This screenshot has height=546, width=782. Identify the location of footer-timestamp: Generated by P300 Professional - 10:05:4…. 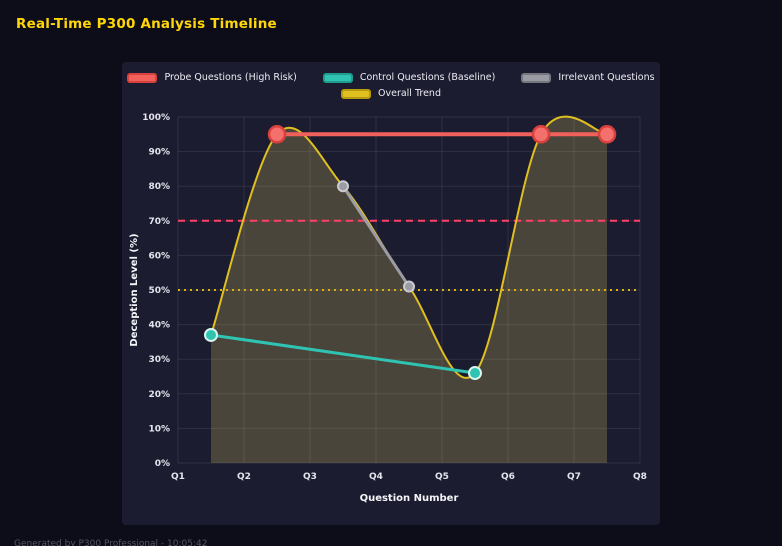
(111, 542).